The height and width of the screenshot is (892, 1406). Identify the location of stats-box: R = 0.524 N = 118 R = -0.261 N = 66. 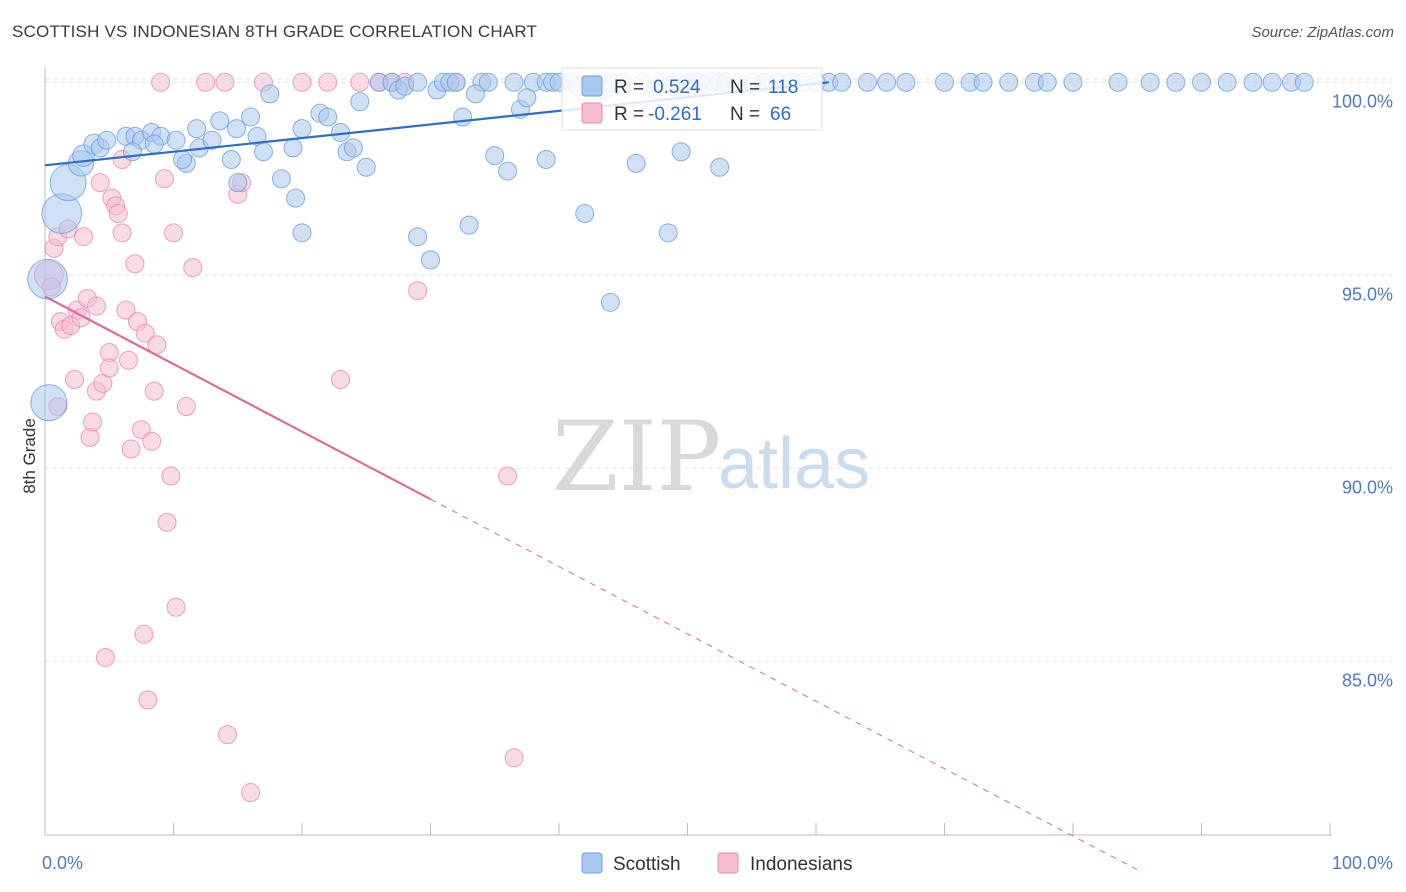
(692, 99).